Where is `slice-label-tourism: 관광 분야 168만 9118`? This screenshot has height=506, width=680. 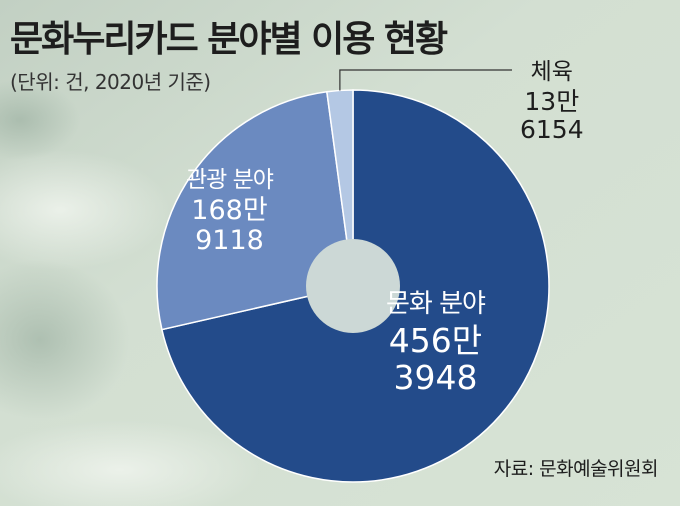
slice-label-tourism: 관광 분야 168만 9118 is located at coordinates (230, 211).